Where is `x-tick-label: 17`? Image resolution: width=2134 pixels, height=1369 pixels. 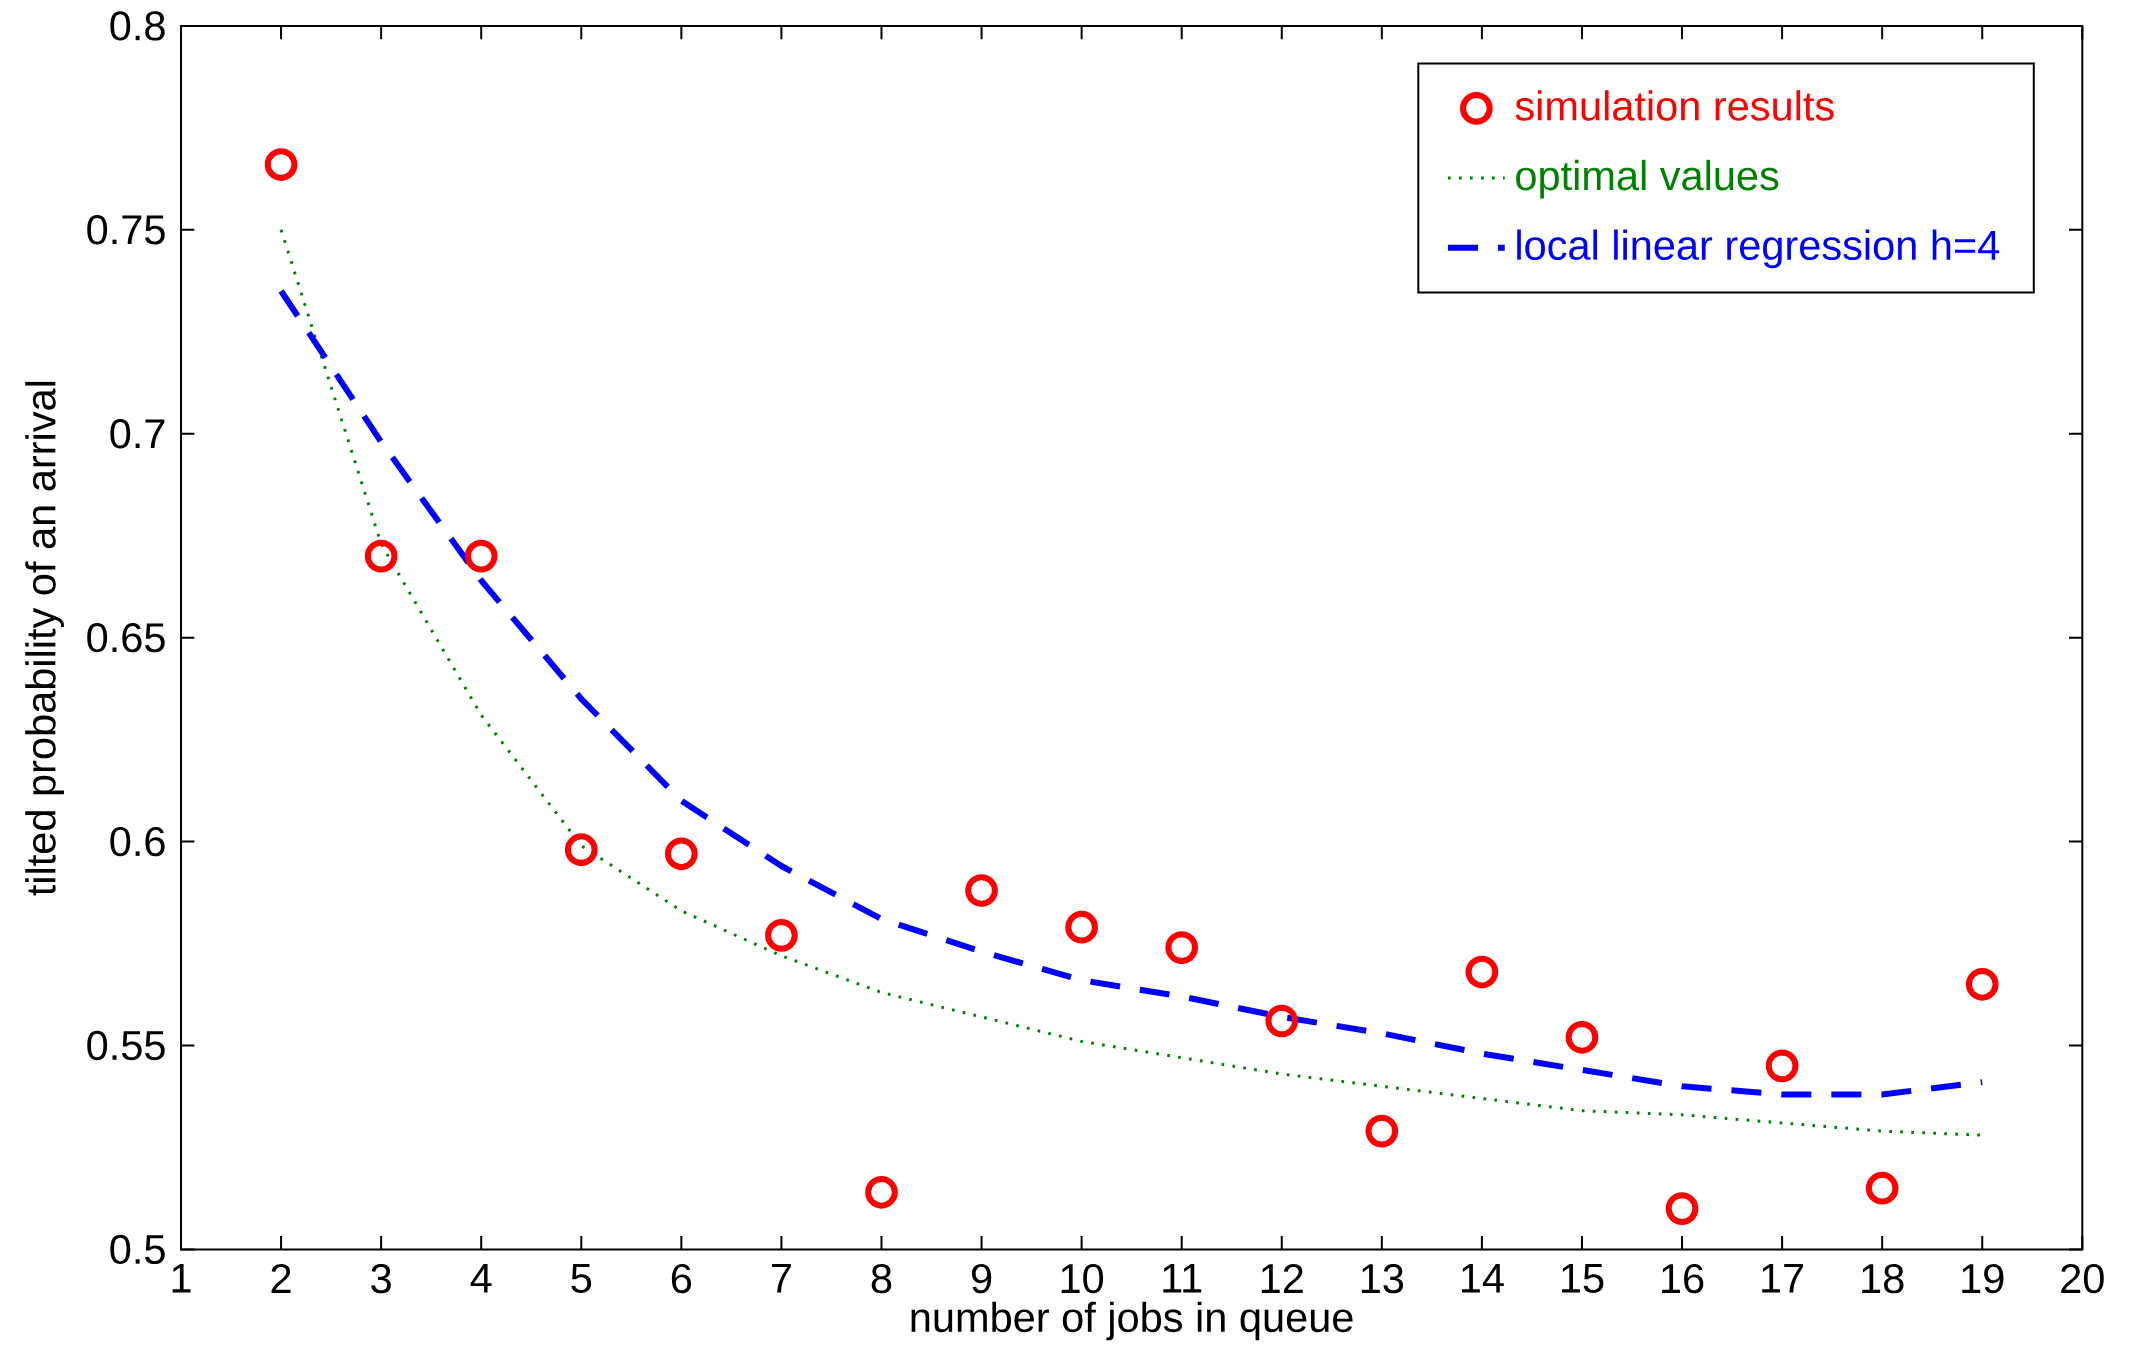 x-tick-label: 17 is located at coordinates (1783, 1278).